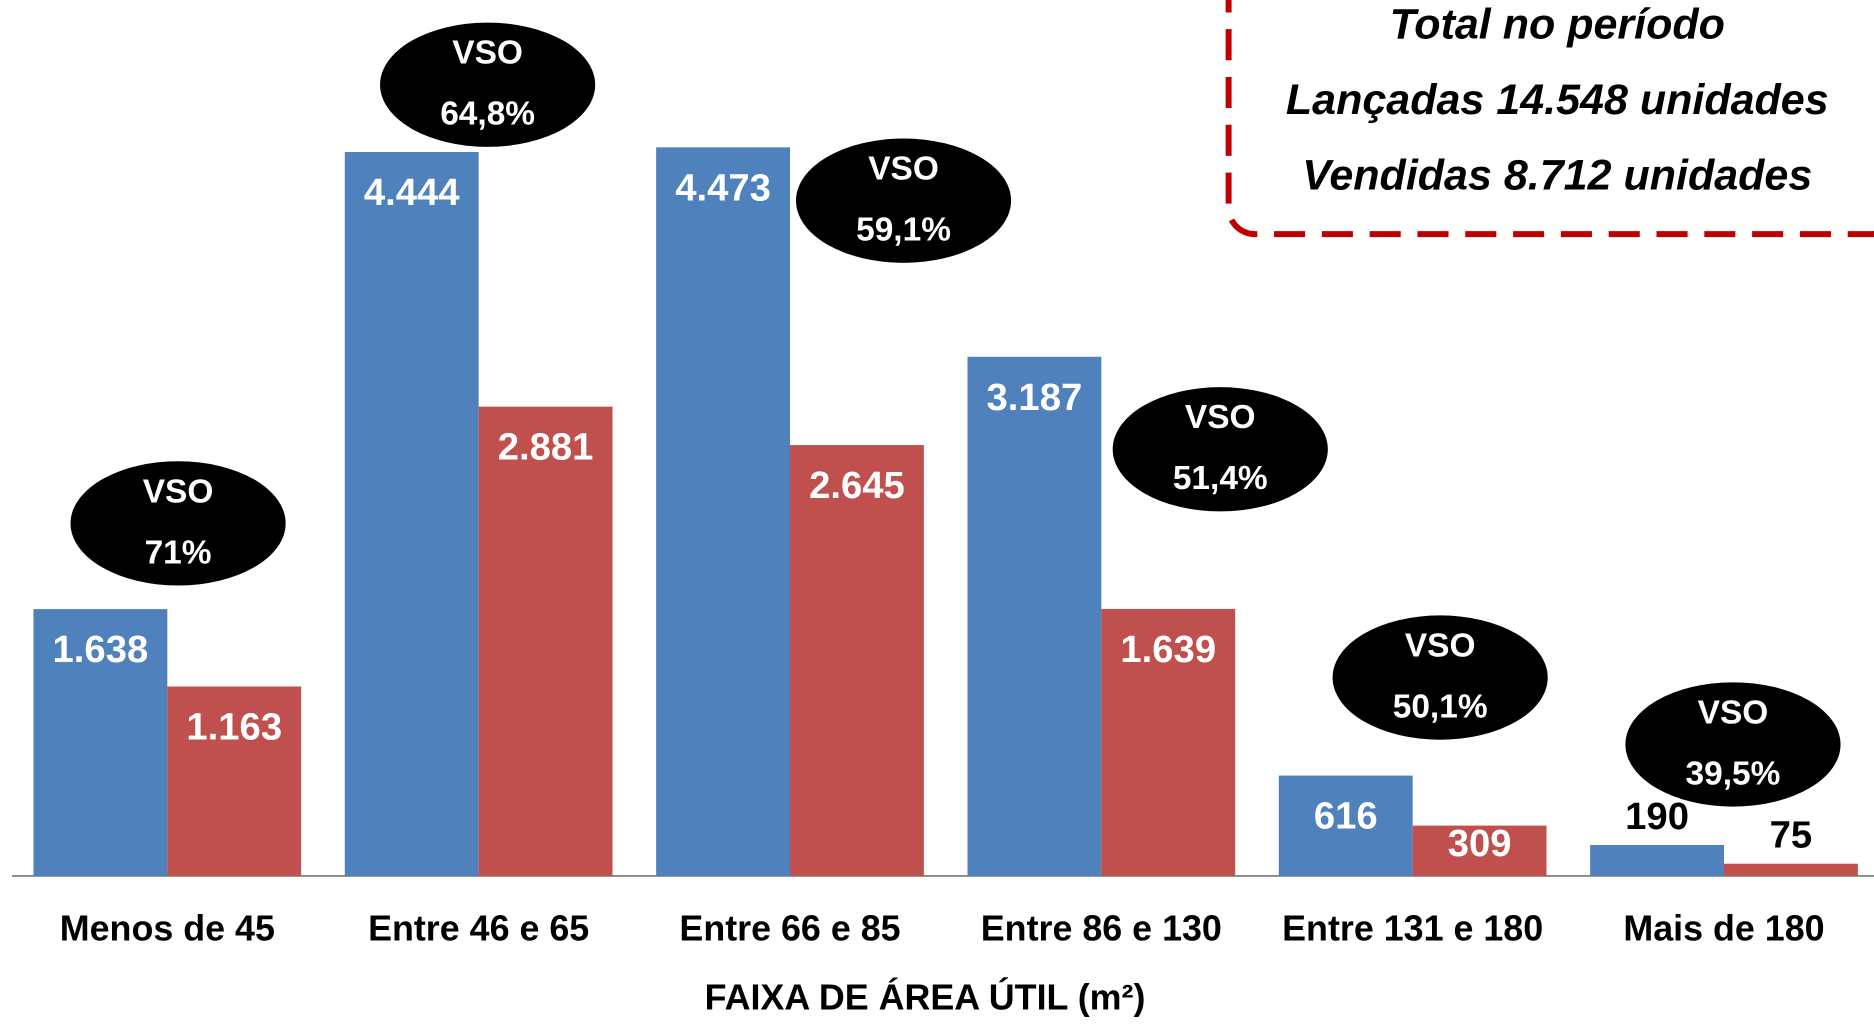 Image resolution: width=1874 pixels, height=1030 pixels. Describe the element at coordinates (412, 192) in the screenshot. I see `value-label: 4.444` at that location.